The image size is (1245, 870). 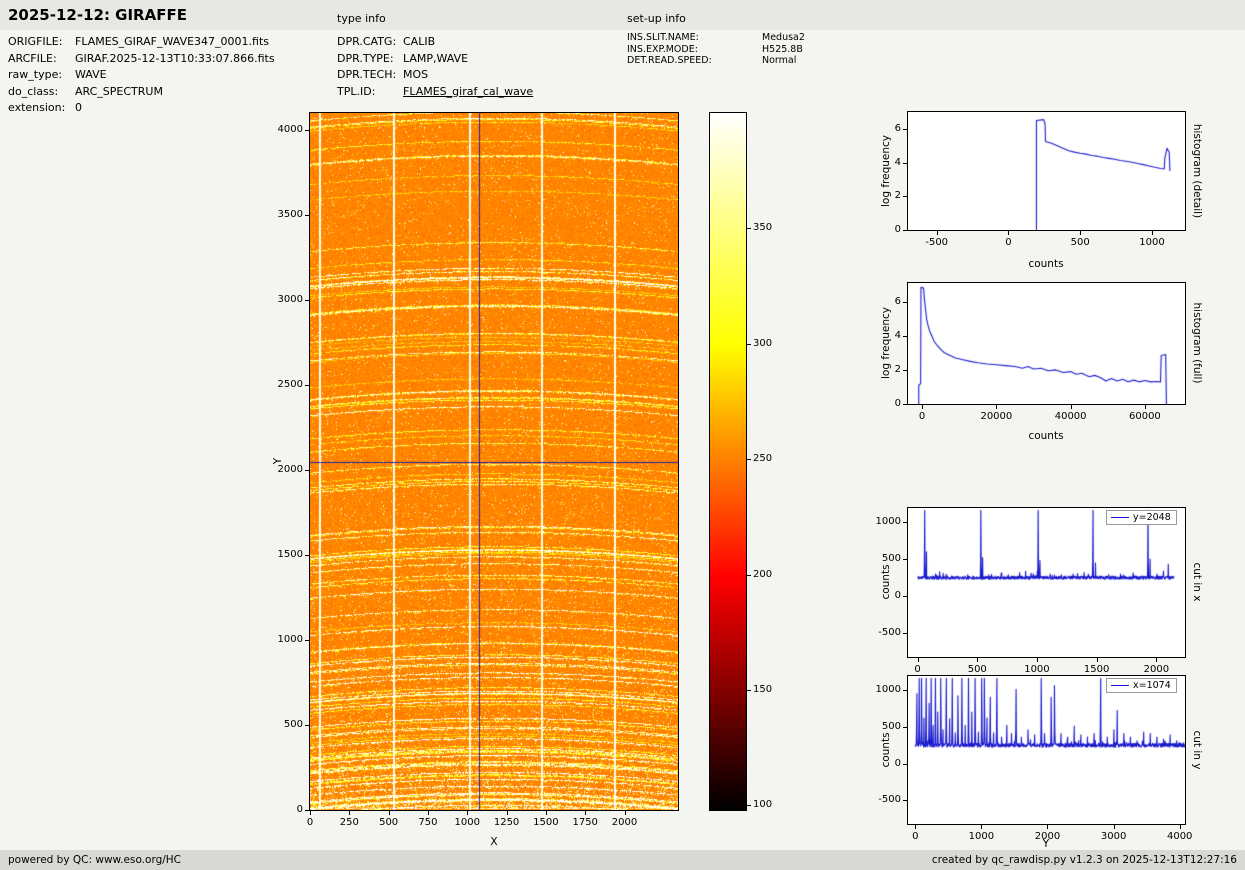 What do you see at coordinates (290, 214) in the screenshot?
I see `tick-label: 3500` at bounding box center [290, 214].